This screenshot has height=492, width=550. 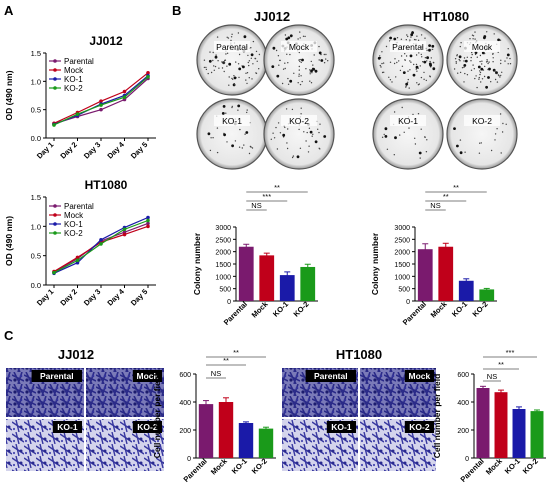 I want to click on dish-label: Mock, so click(x=482, y=47).